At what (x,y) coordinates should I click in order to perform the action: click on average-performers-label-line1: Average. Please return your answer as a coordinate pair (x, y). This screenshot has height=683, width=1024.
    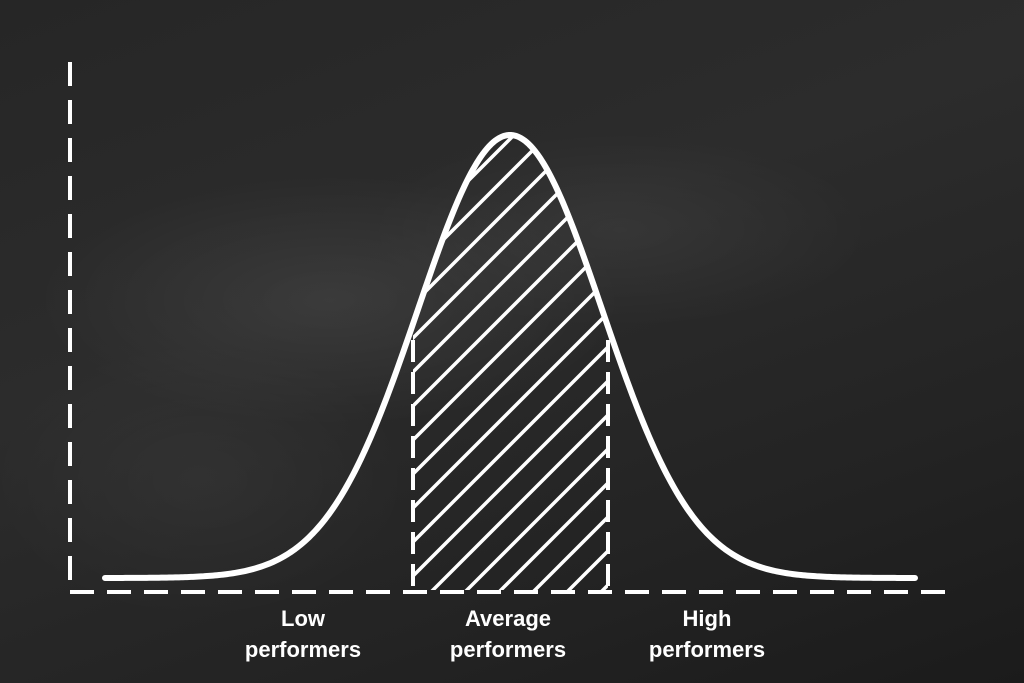
    Looking at the image, I should click on (507, 618).